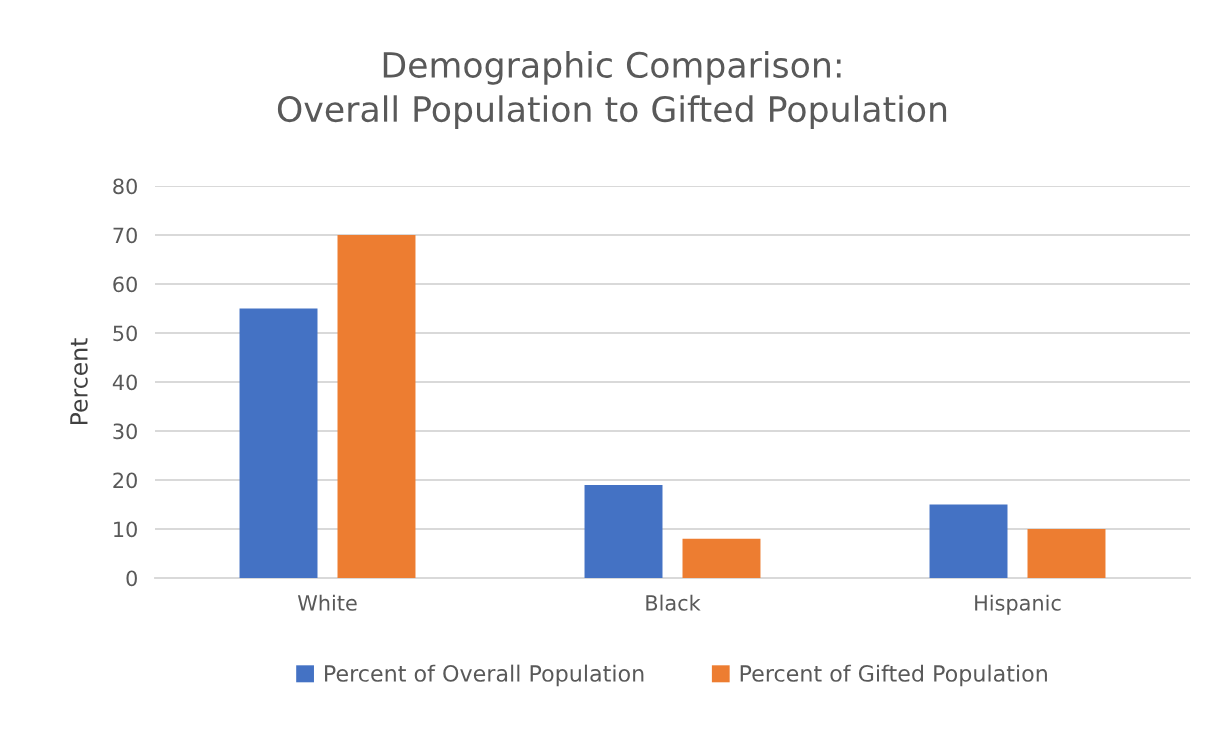 The image size is (1225, 733). I want to click on x-tick-label: Hispanic, so click(1018, 604).